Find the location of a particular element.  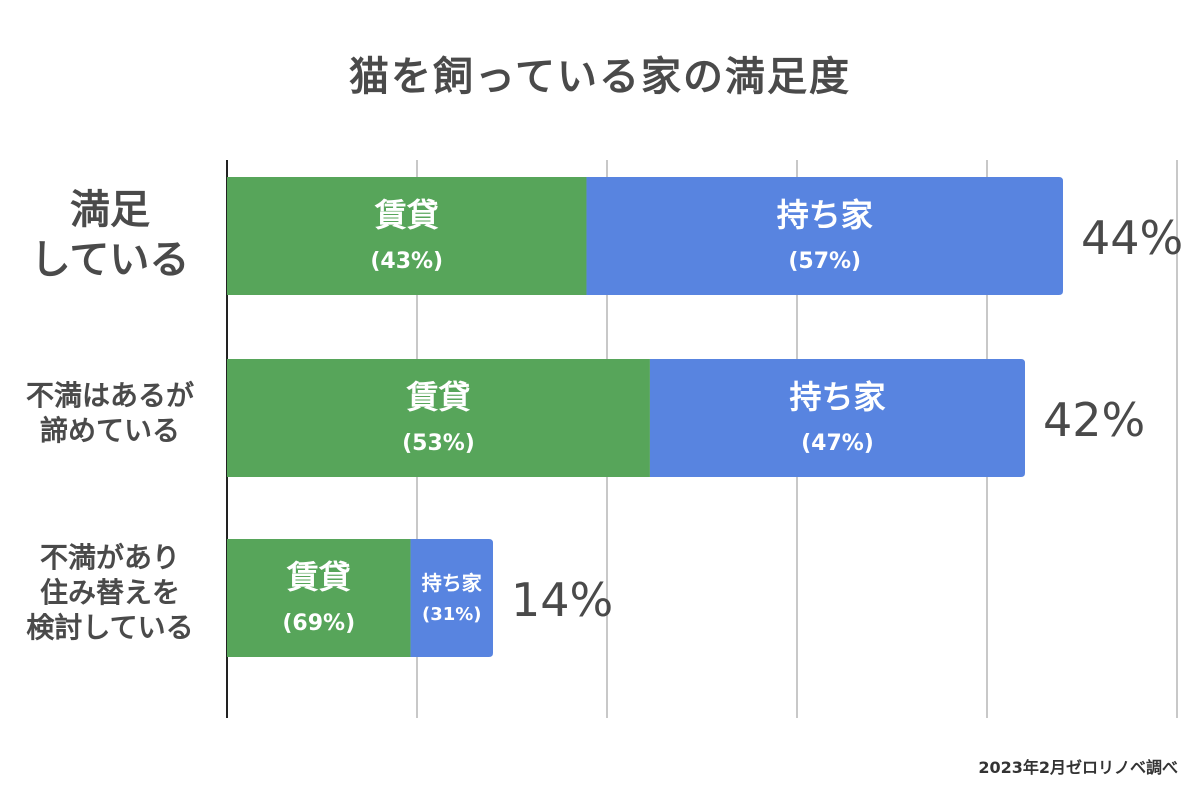

chart-title: 猫を飼っている家の満足度 is located at coordinates (600, 77).